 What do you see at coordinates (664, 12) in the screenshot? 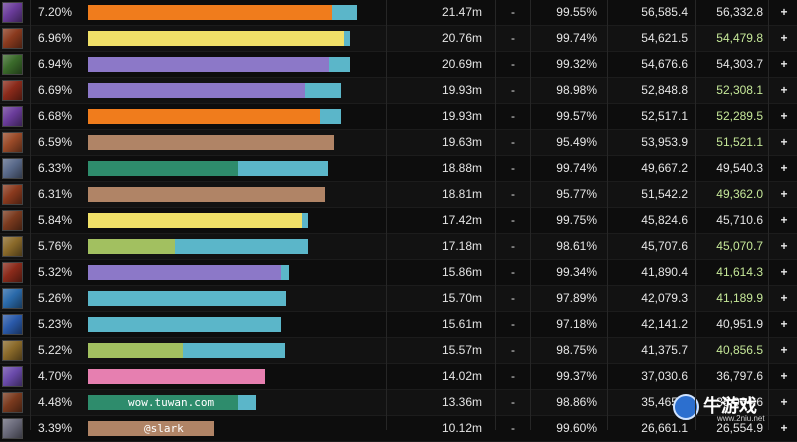
I see `dps-value: 56,585.4` at bounding box center [664, 12].